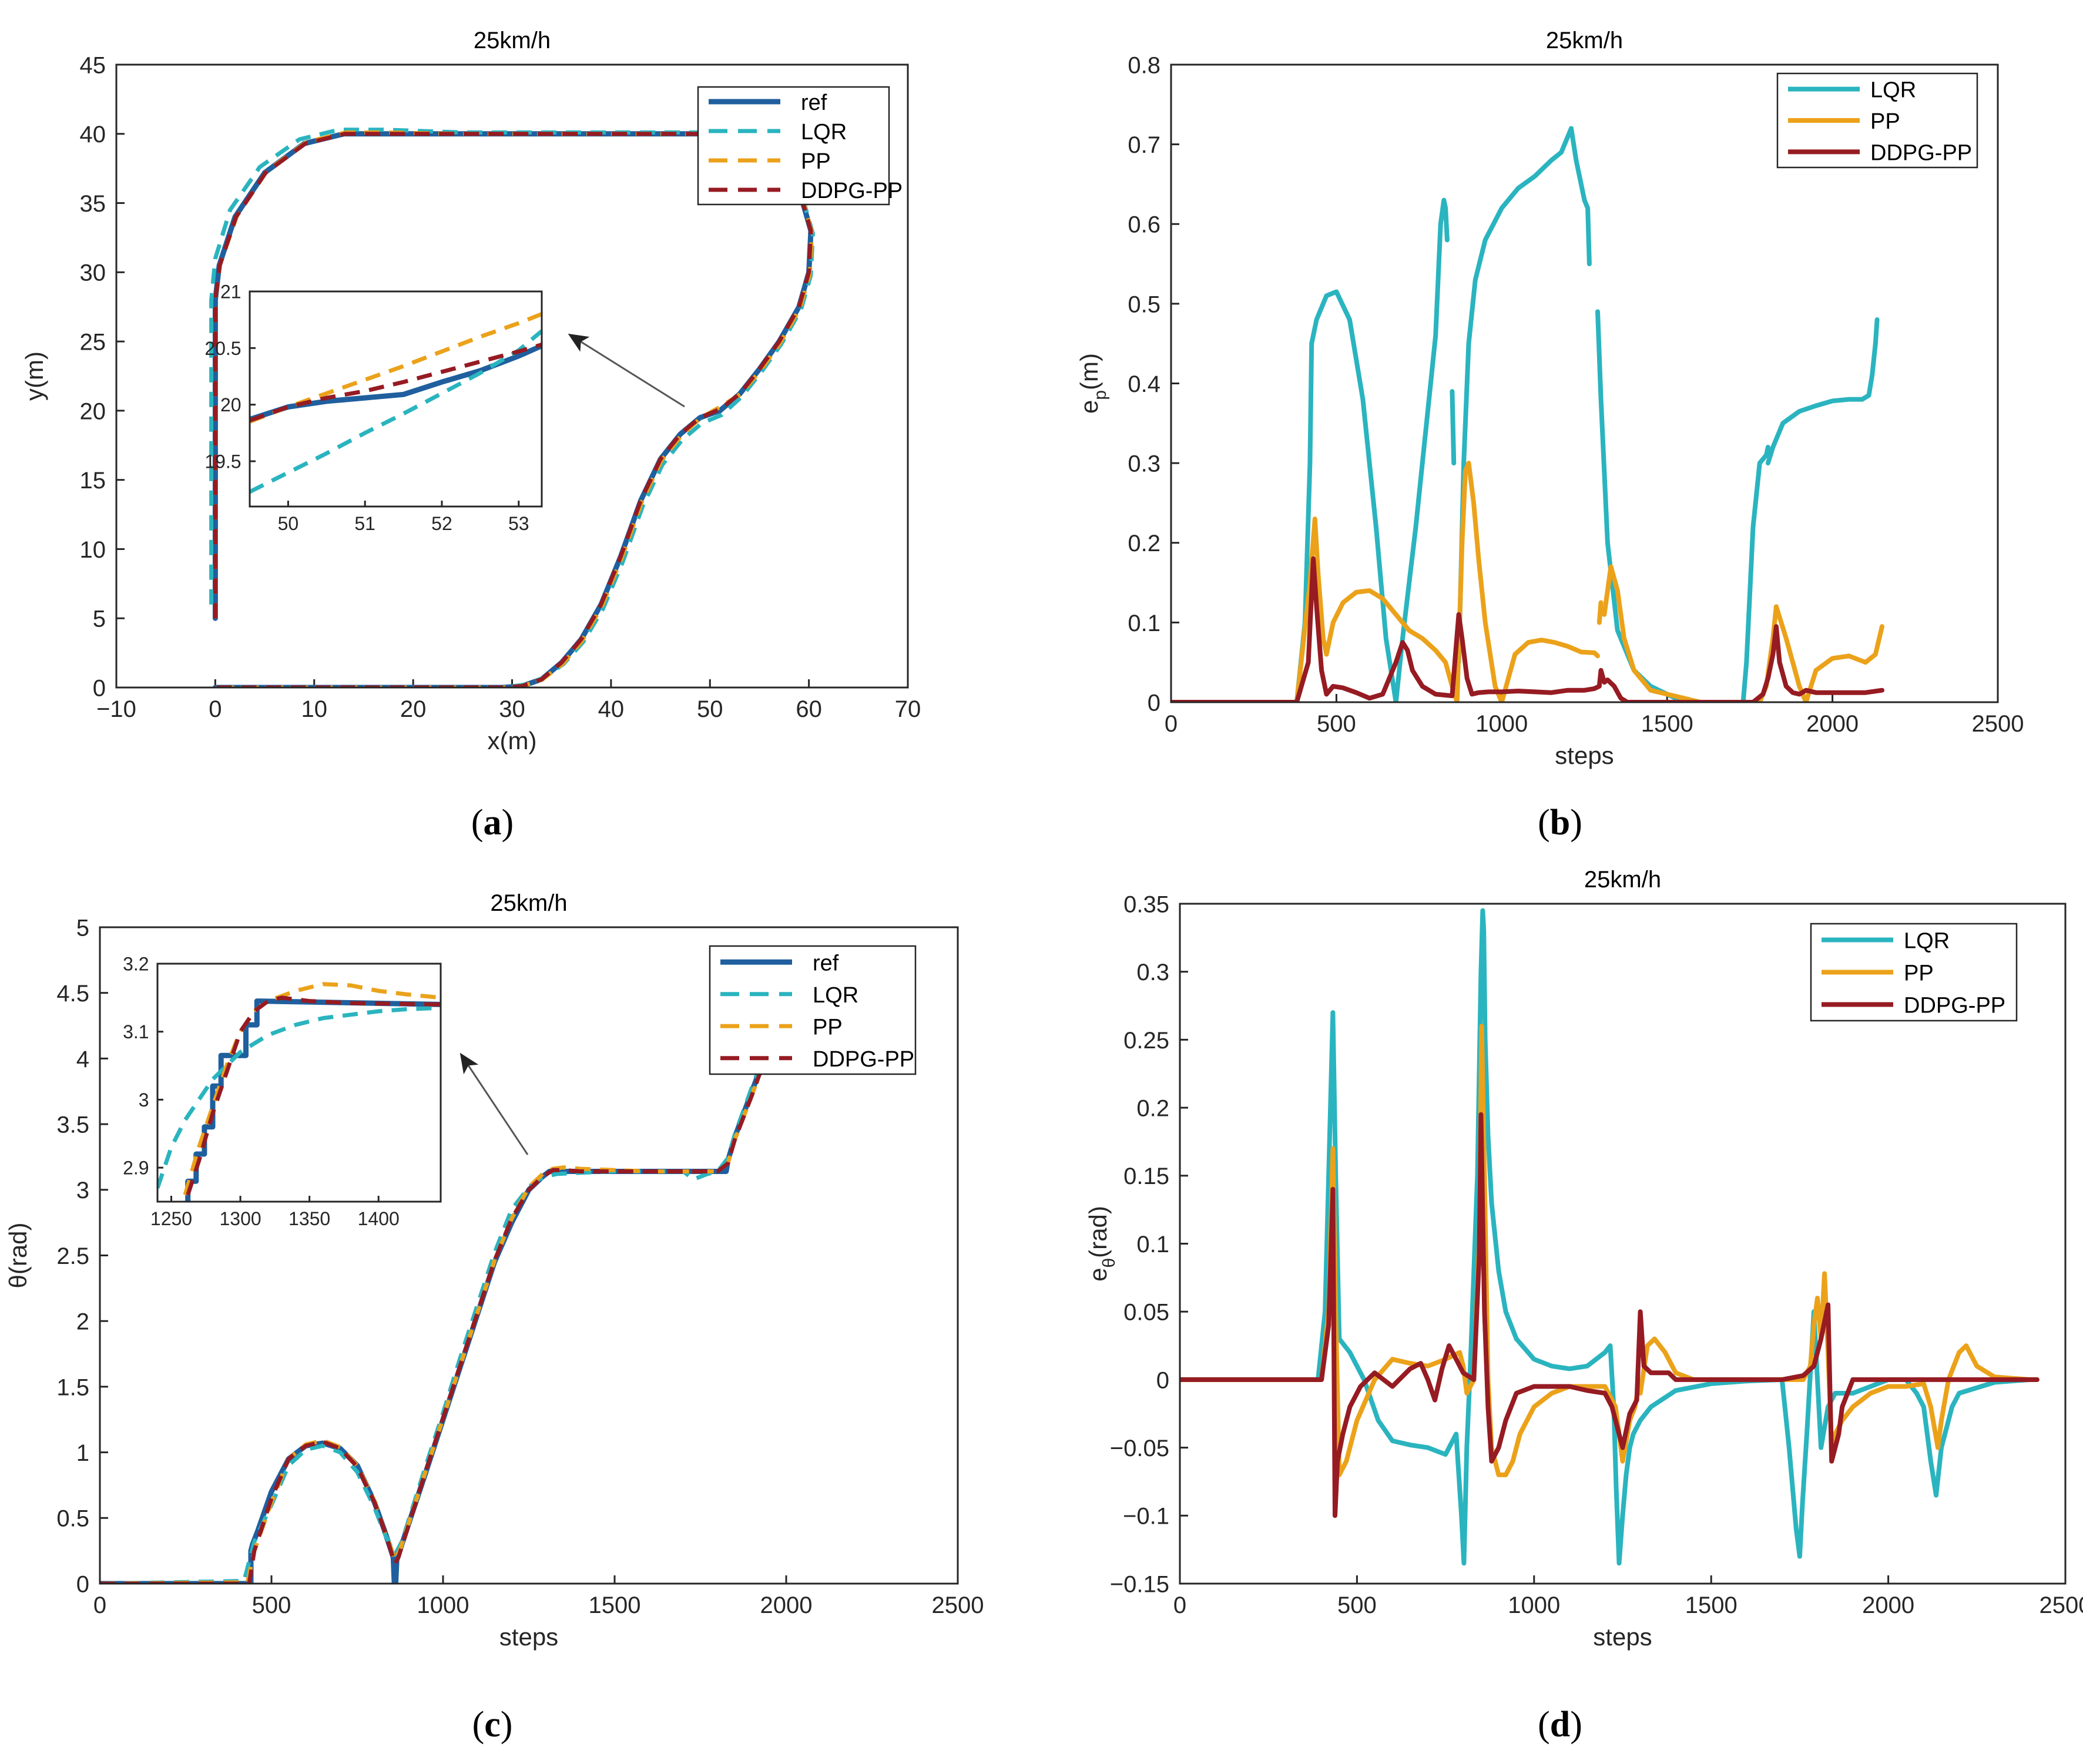  Describe the element at coordinates (1146, 1517) in the screenshot. I see `panel-d-y-tick-label: −0.1` at that location.